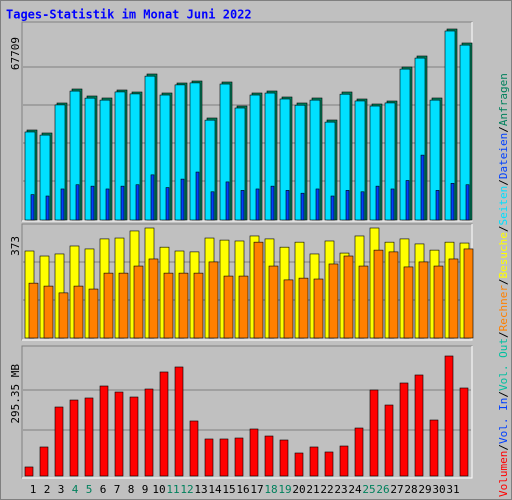 This screenshot has width=512, height=500. Describe the element at coordinates (129, 15) in the screenshot. I see `chart-title: Tages-Statistik im Monat Juni 2022` at that location.